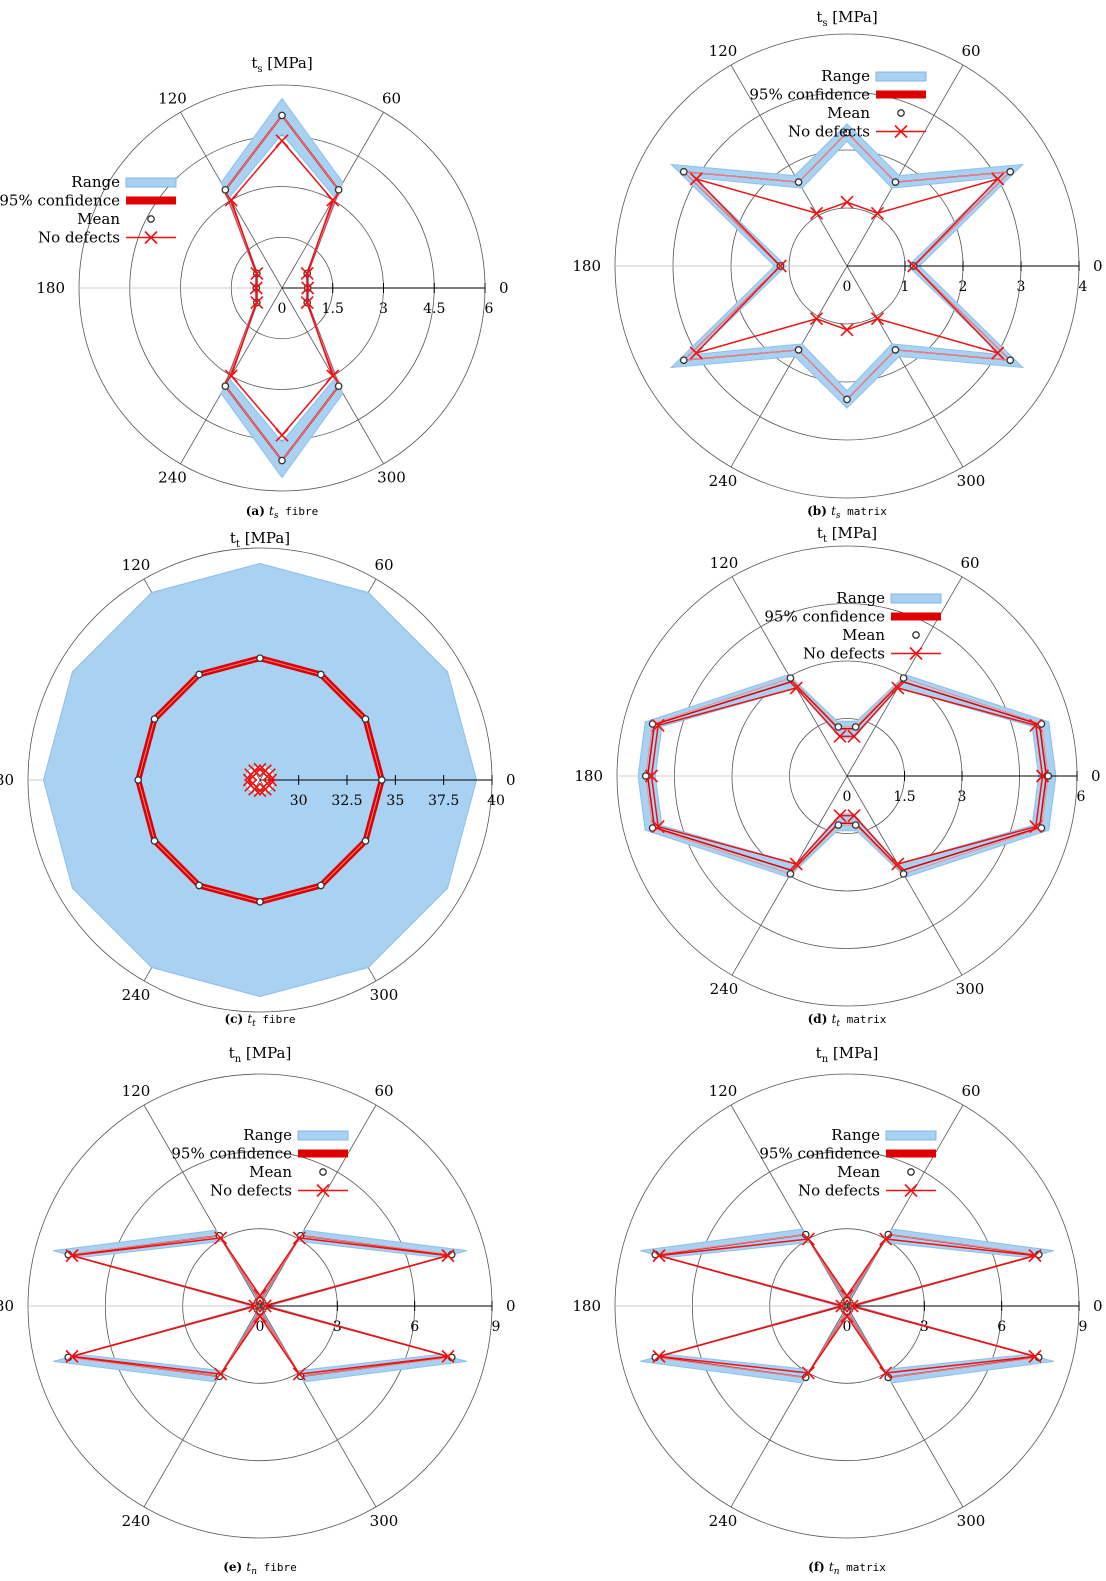 The width and height of the screenshot is (1106, 1581). I want to click on caption-sub: t, so click(838, 1024).